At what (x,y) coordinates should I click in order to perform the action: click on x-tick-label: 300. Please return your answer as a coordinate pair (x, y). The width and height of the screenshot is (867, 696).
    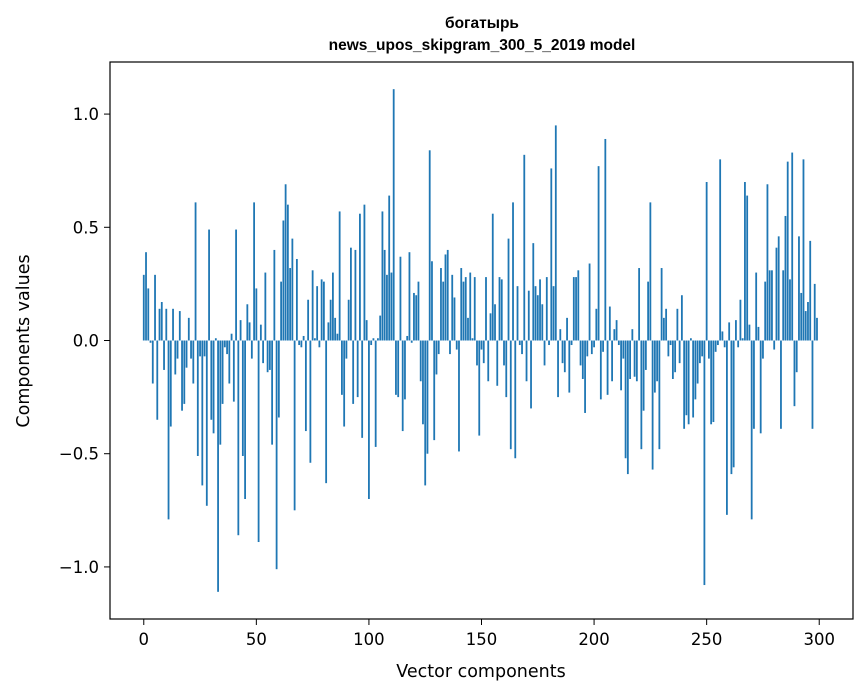
    Looking at the image, I should click on (819, 639).